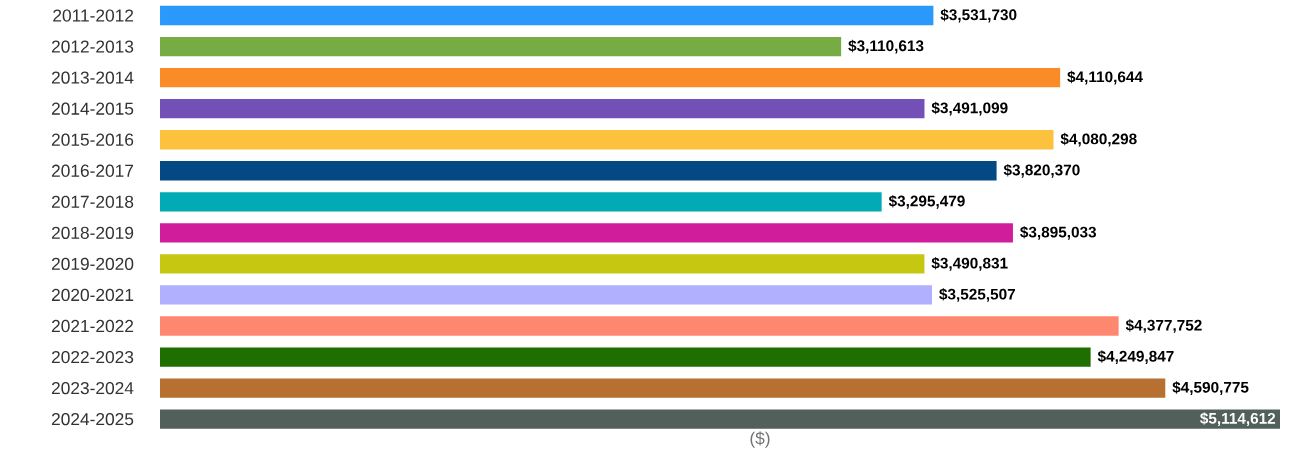 This screenshot has width=1300, height=474. What do you see at coordinates (1105, 77) in the screenshot?
I see `data-label: $4,110,644` at bounding box center [1105, 77].